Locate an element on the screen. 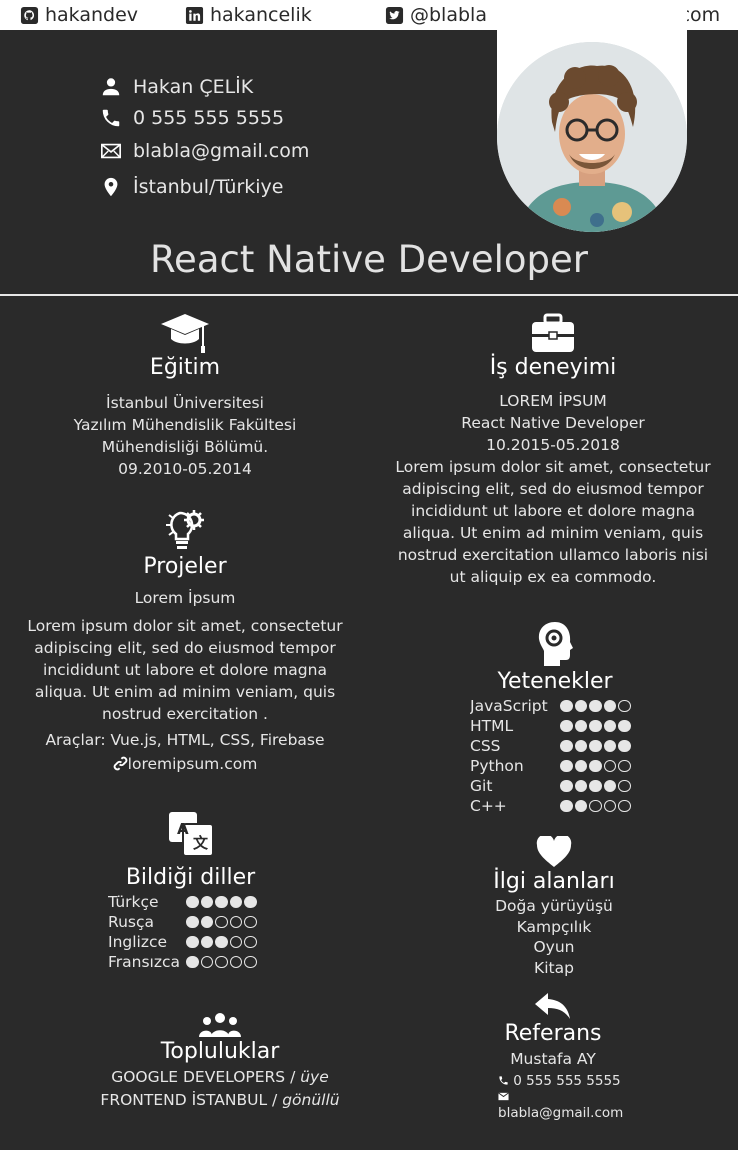 This screenshot has height=1150, width=738. skill-row: CSS is located at coordinates (555, 746).